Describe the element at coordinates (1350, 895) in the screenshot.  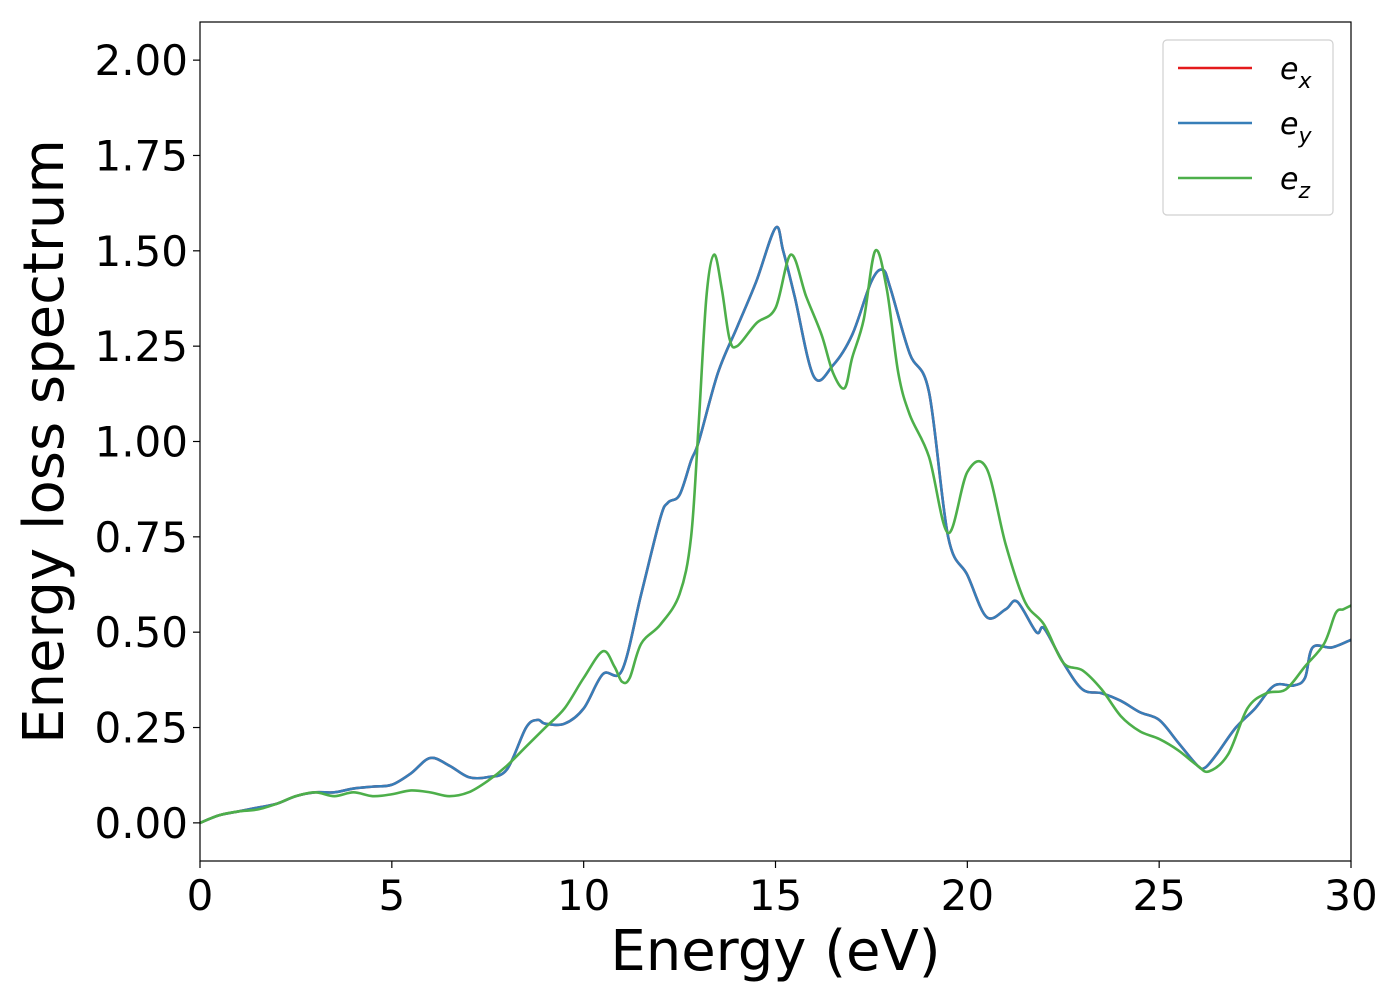
I see `x-tick-label: 30` at that location.